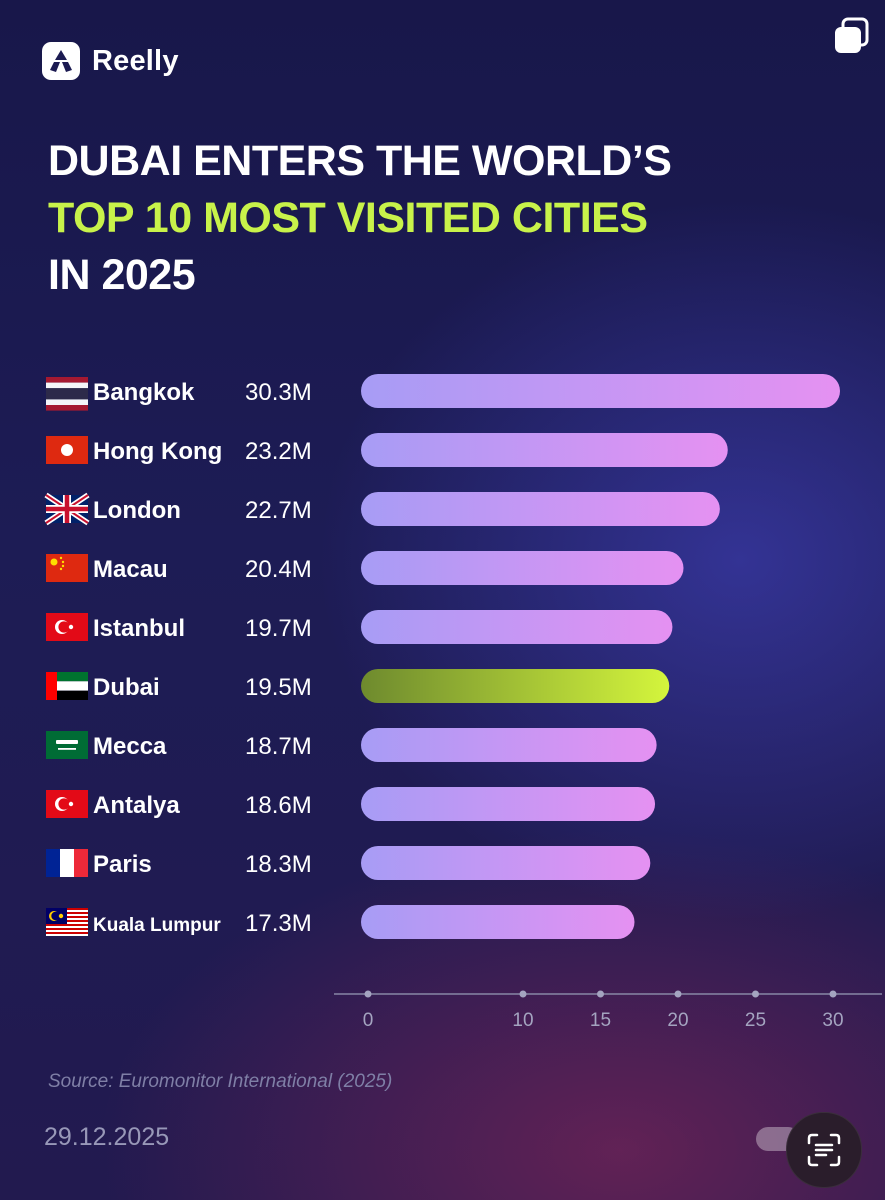  Describe the element at coordinates (360, 161) in the screenshot. I see `title-line-1: DUBAI ENTERS THE WORLD’S` at that location.